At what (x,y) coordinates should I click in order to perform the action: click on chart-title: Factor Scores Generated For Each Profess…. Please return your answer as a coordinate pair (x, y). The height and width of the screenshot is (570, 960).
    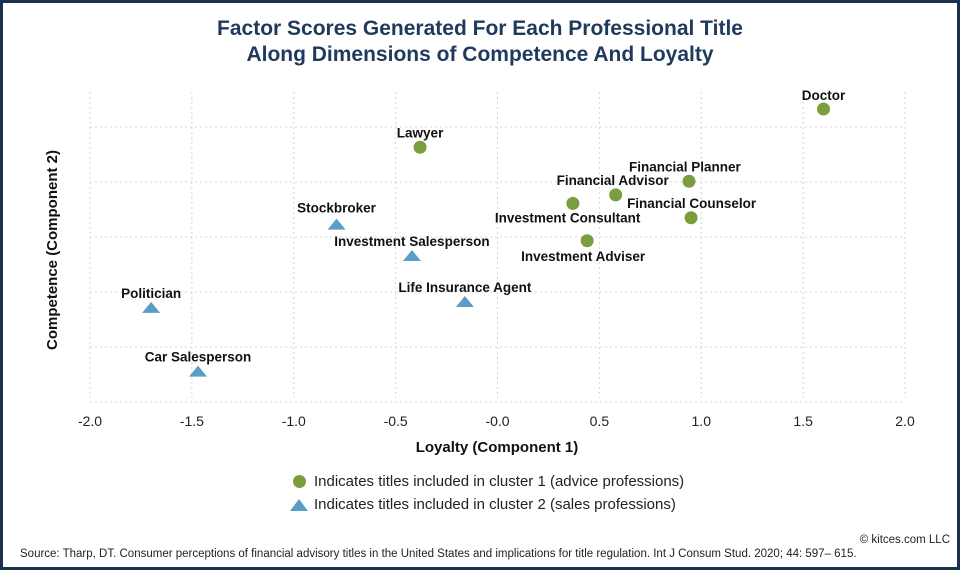
    Looking at the image, I should click on (480, 42).